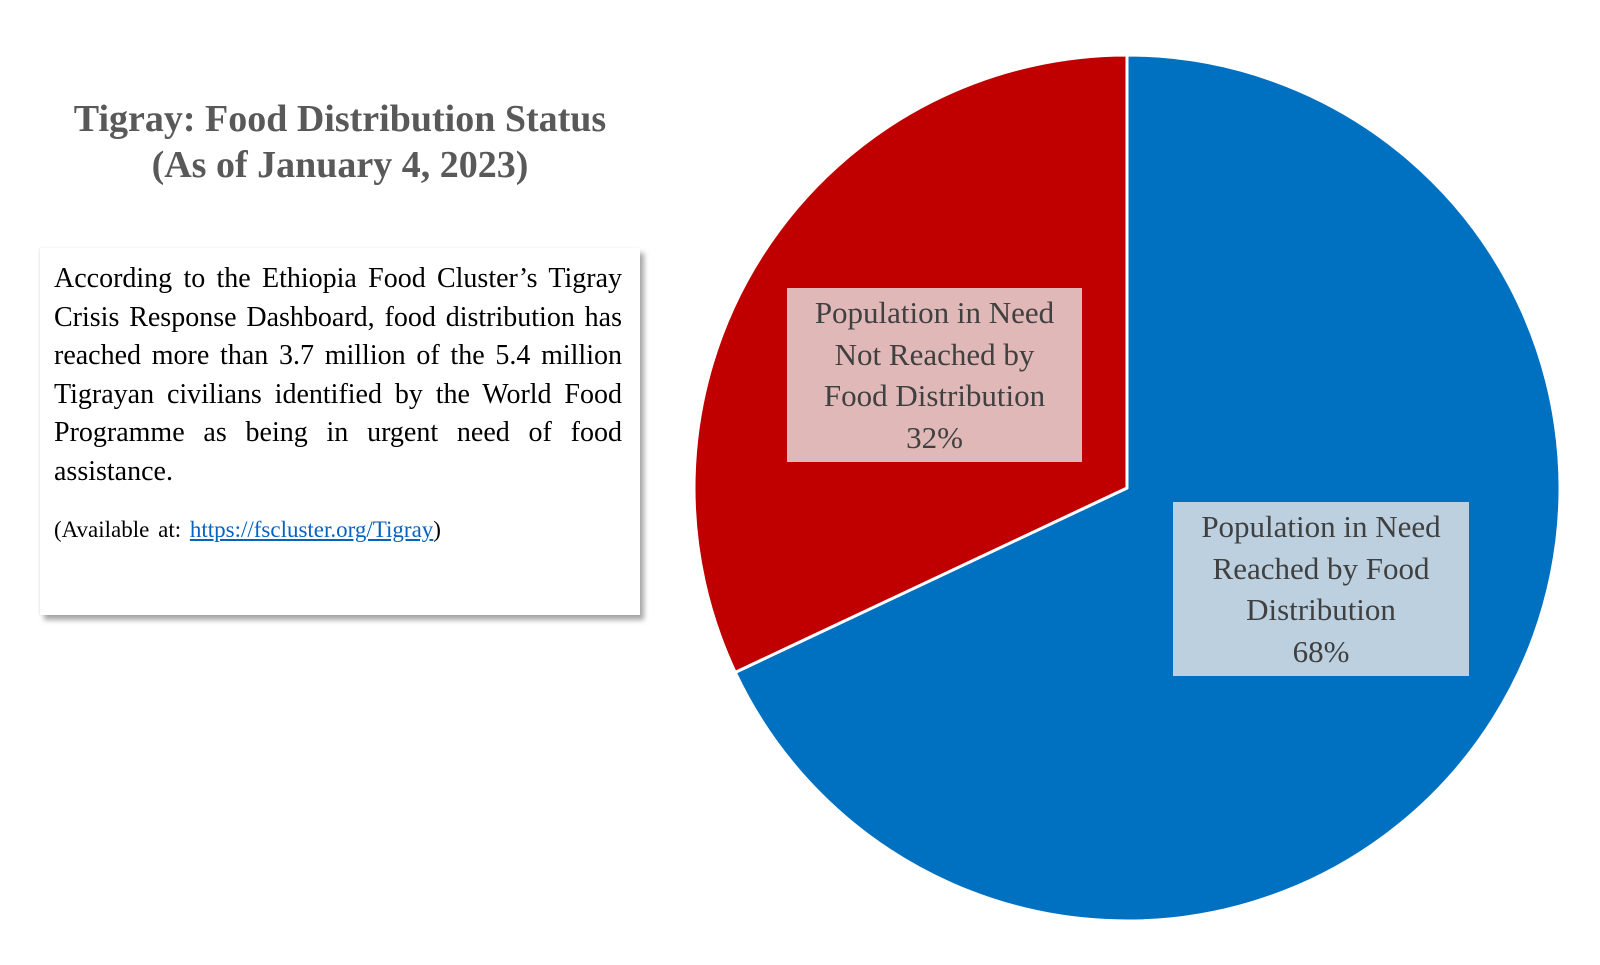  What do you see at coordinates (311, 529) in the screenshot?
I see `source-link: https://fscluster.org/Tigray` at bounding box center [311, 529].